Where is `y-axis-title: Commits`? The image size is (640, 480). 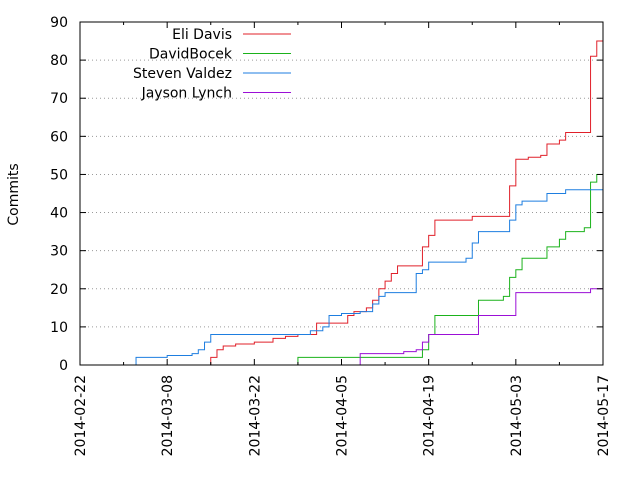
y-axis-title: Commits is located at coordinates (14, 194).